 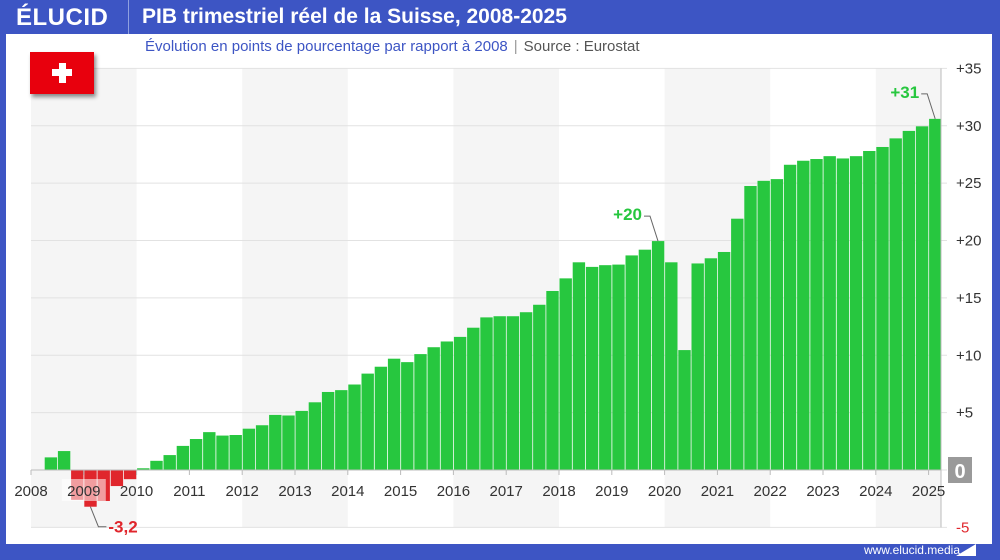 What do you see at coordinates (911, 550) in the screenshot?
I see `footer-url: www.elucid.media` at bounding box center [911, 550].